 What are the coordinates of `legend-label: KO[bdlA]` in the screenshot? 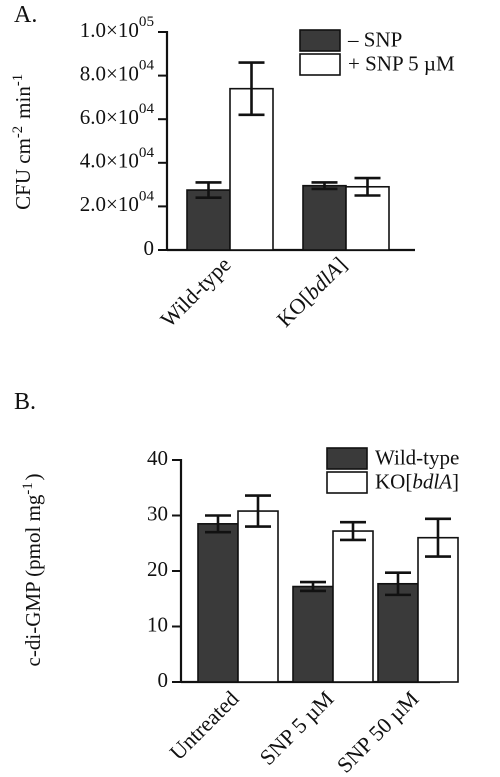 It's located at (417, 481).